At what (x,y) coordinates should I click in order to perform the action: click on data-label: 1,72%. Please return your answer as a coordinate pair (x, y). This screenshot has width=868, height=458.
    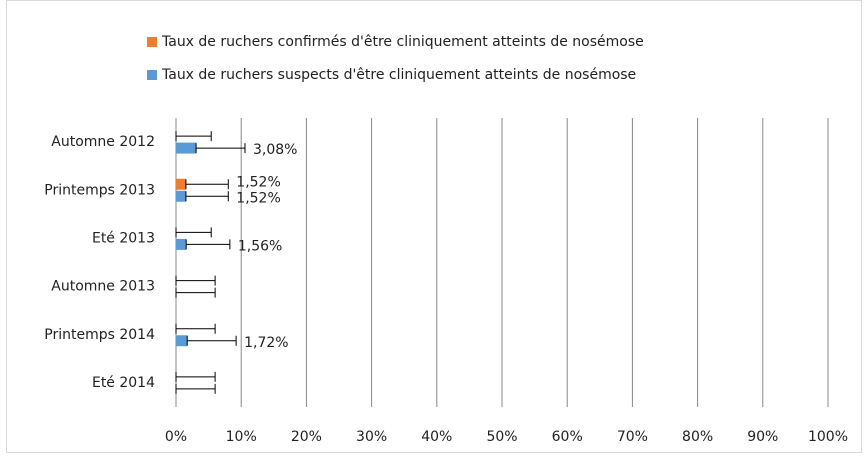
    Looking at the image, I should click on (266, 343).